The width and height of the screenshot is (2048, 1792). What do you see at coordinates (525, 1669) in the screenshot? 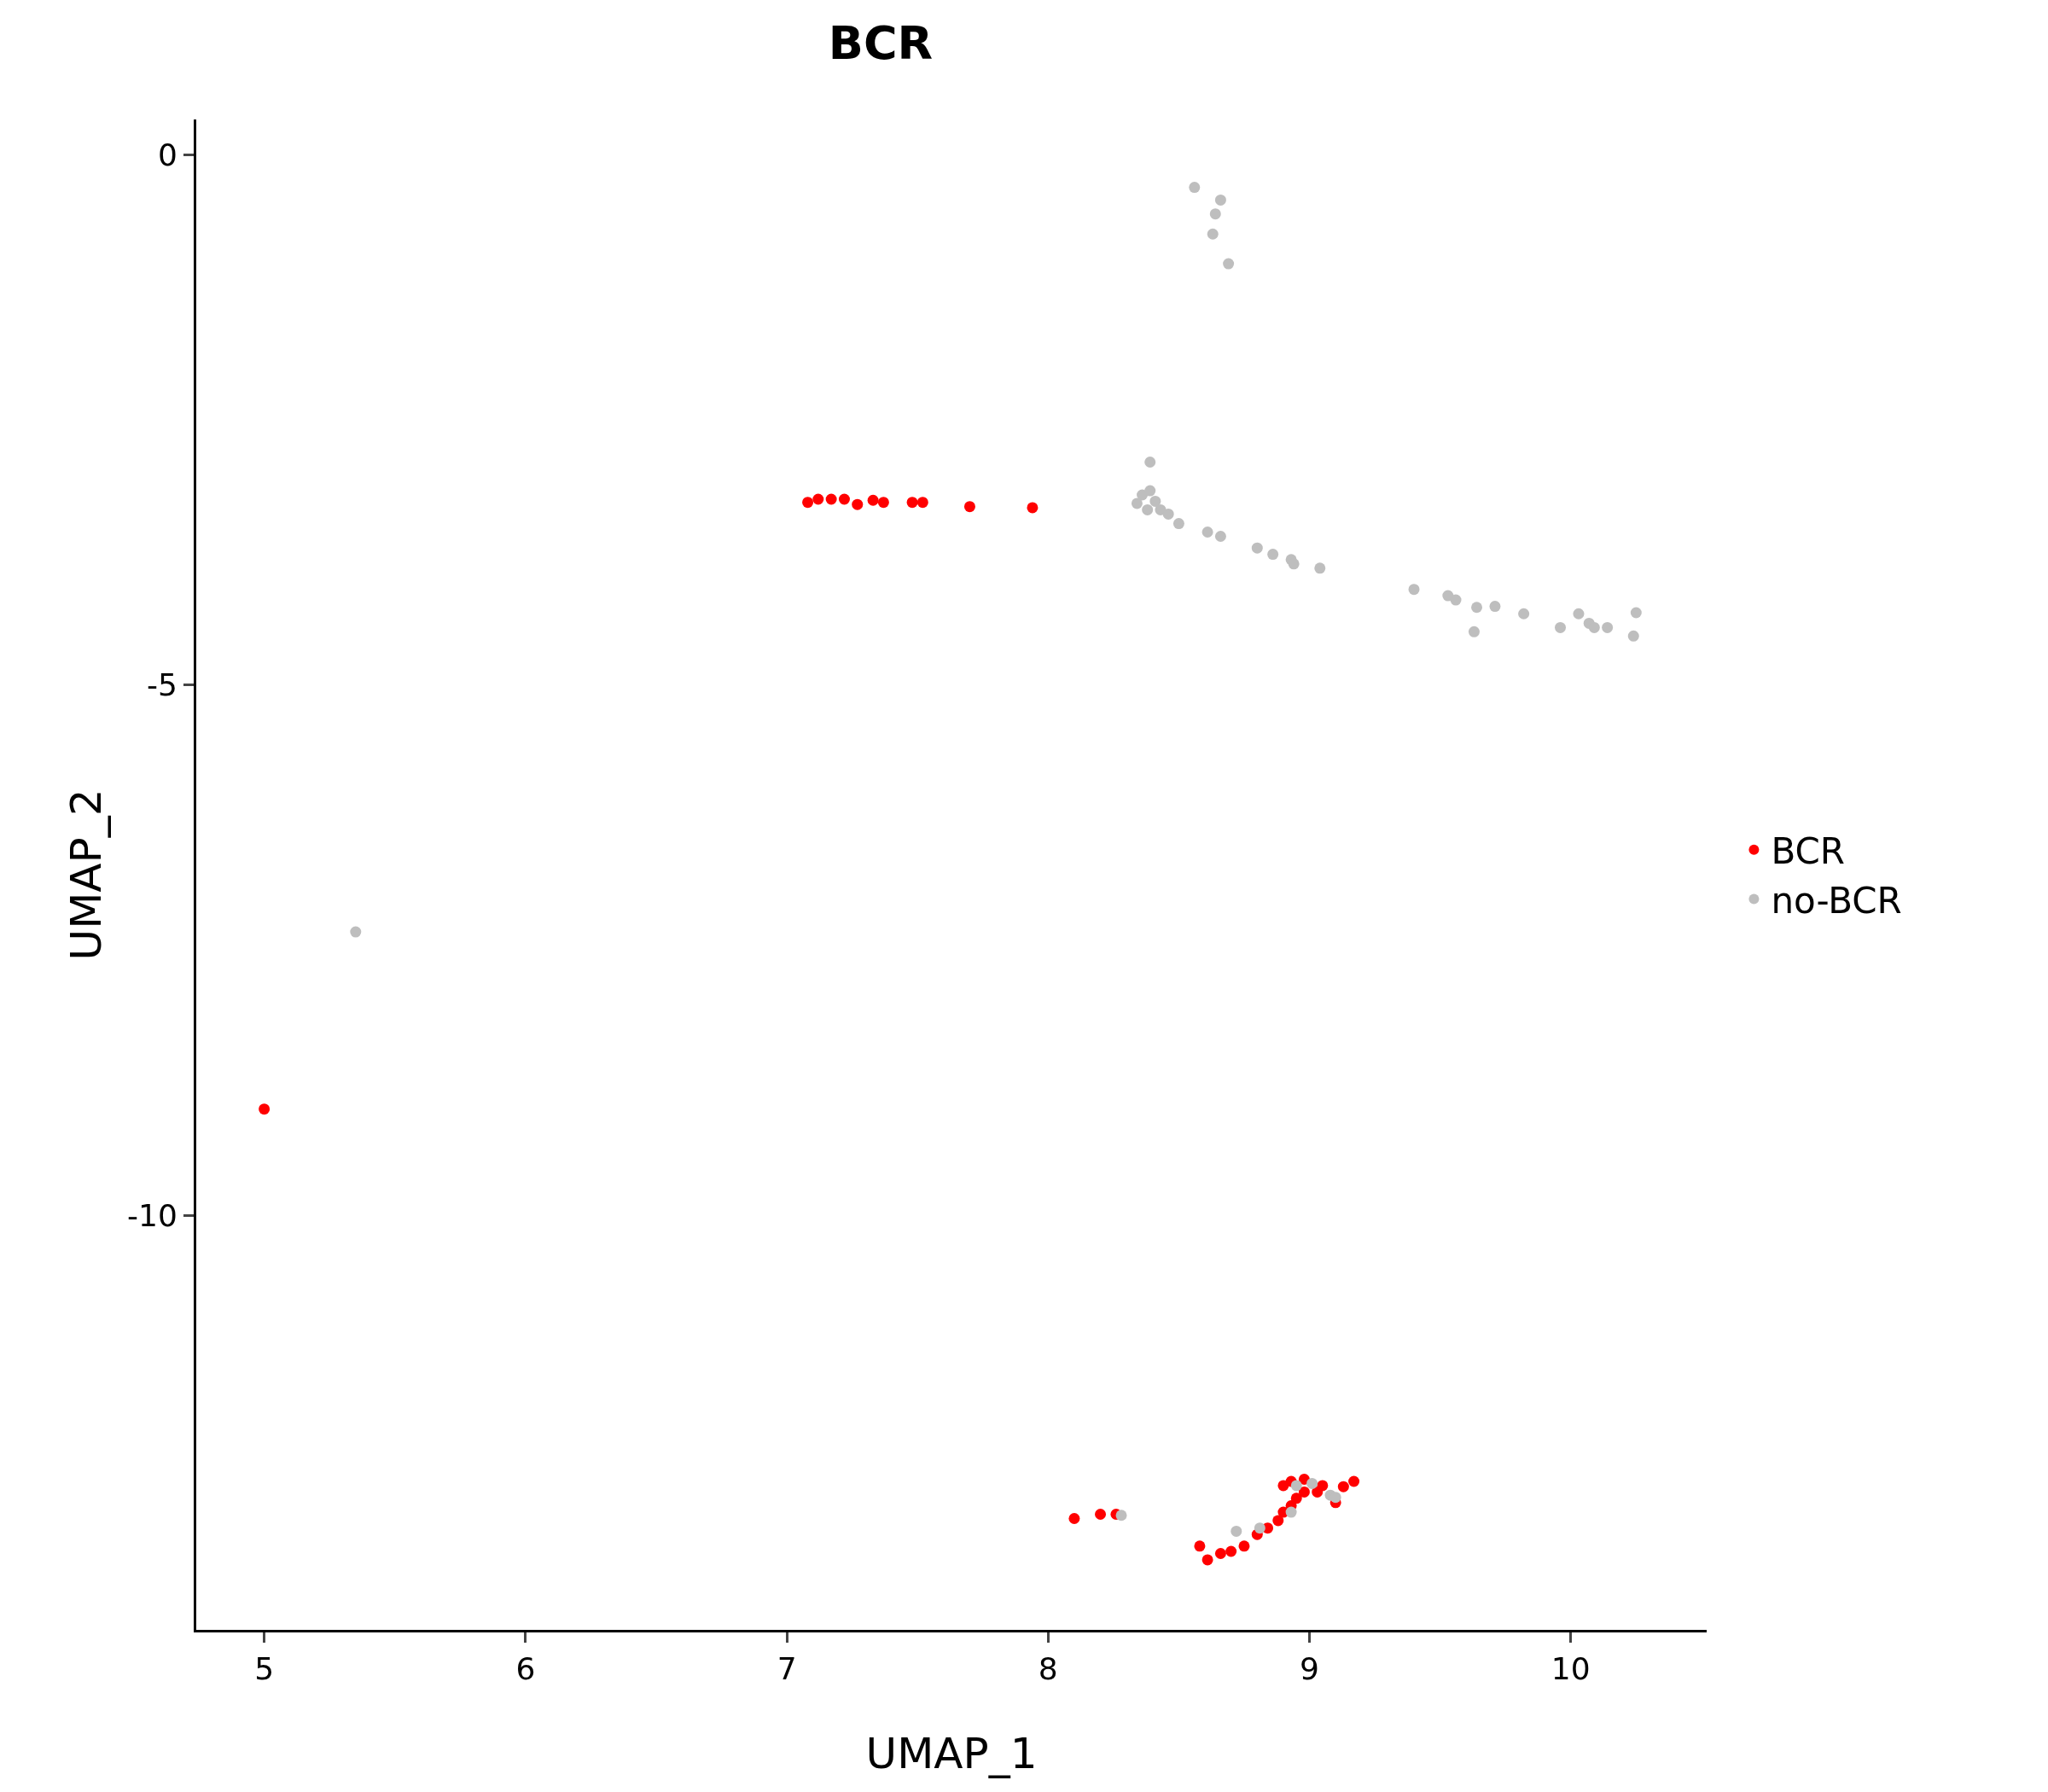
I see `x-tick-label: 6` at bounding box center [525, 1669].